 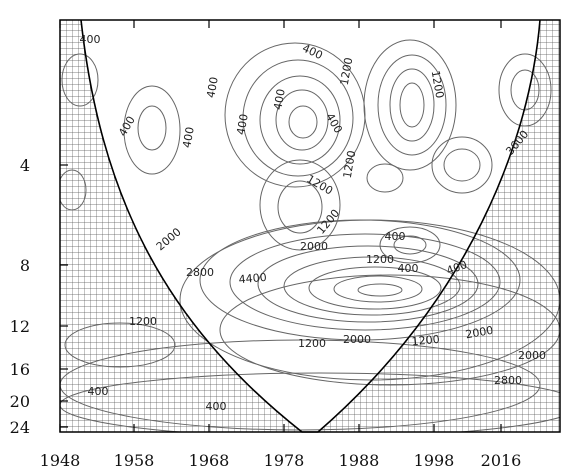 I want to click on y-tick-label: 12, so click(x=20, y=326).